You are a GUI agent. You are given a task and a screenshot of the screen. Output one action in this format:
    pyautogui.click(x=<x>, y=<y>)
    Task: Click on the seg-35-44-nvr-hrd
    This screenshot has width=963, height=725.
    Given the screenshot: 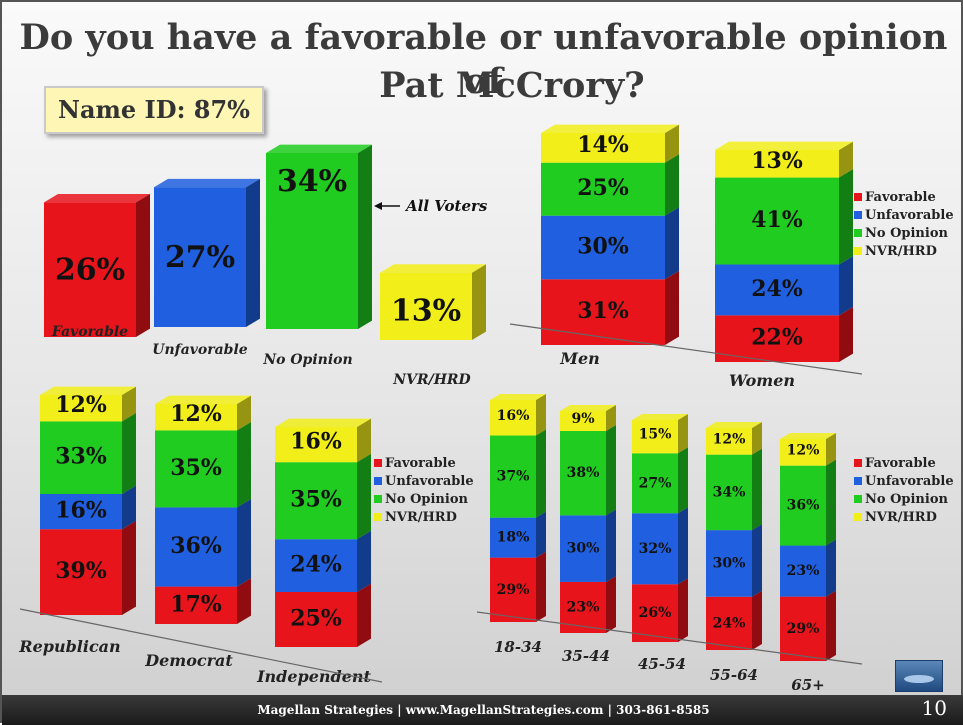 What is the action you would take?
    pyautogui.click(x=588, y=418)
    